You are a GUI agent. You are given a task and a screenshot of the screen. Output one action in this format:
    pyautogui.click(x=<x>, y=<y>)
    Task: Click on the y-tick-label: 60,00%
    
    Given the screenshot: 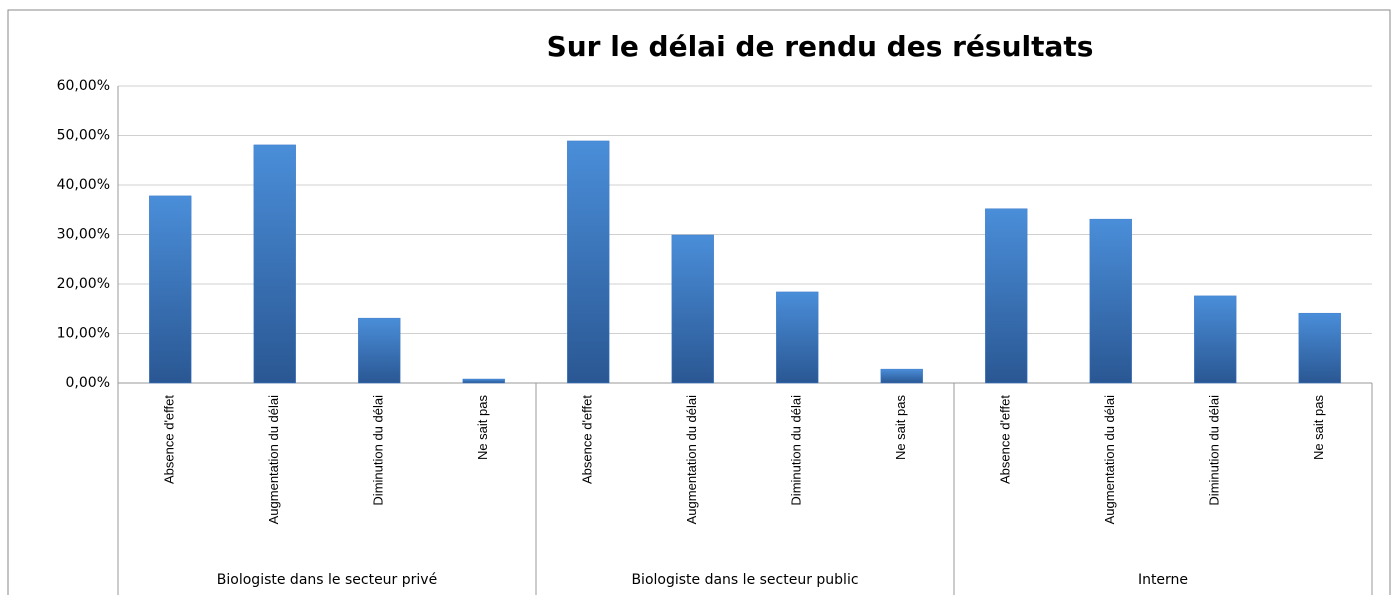 What is the action you would take?
    pyautogui.click(x=83, y=86)
    